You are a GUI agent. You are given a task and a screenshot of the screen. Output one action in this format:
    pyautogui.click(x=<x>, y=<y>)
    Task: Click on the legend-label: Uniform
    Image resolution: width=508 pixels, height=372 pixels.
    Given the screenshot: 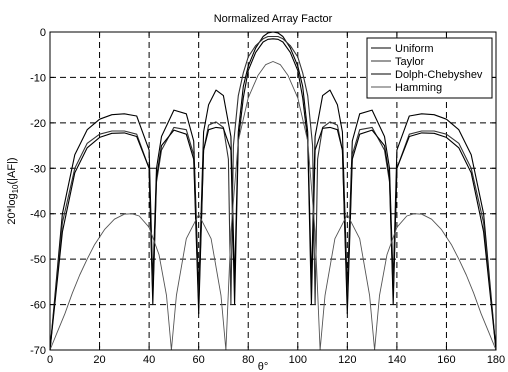 What is the action you would take?
    pyautogui.click(x=414, y=49)
    